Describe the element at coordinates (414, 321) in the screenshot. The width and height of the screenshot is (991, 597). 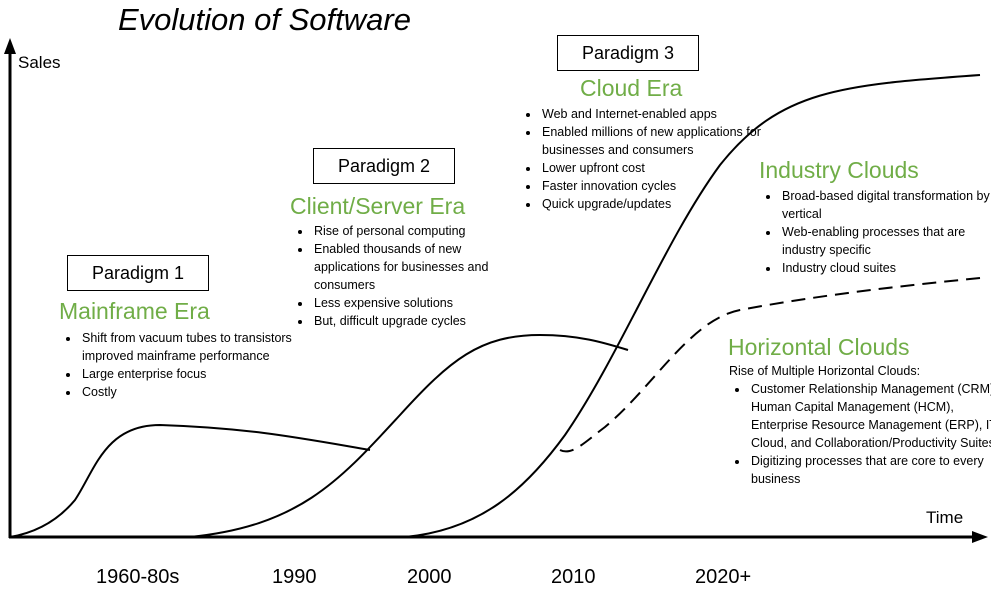
I see `bullet: But, difficult upgrade cycles` at that location.